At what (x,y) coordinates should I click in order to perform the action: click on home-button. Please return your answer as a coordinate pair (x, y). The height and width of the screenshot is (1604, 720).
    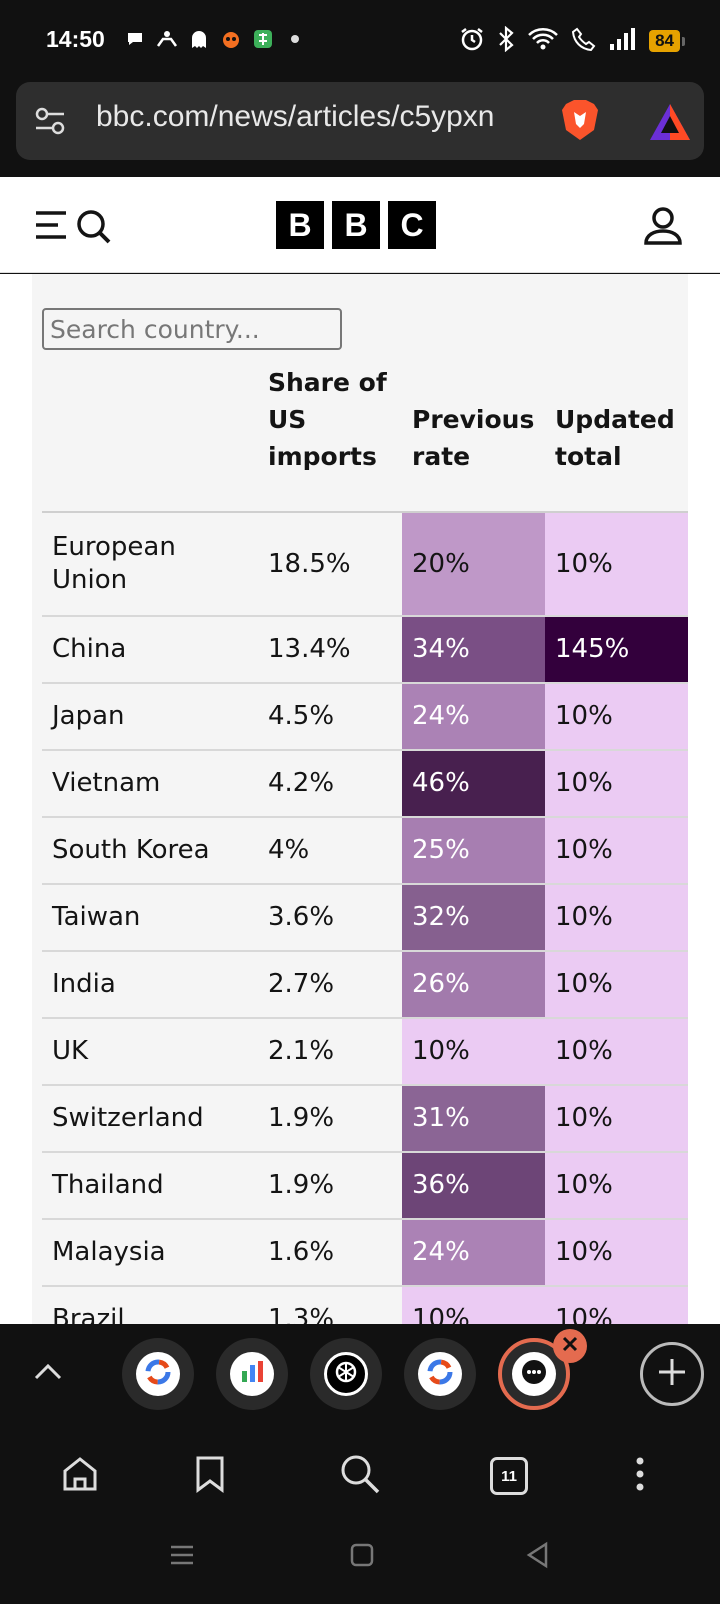
    Looking at the image, I should click on (80, 1476).